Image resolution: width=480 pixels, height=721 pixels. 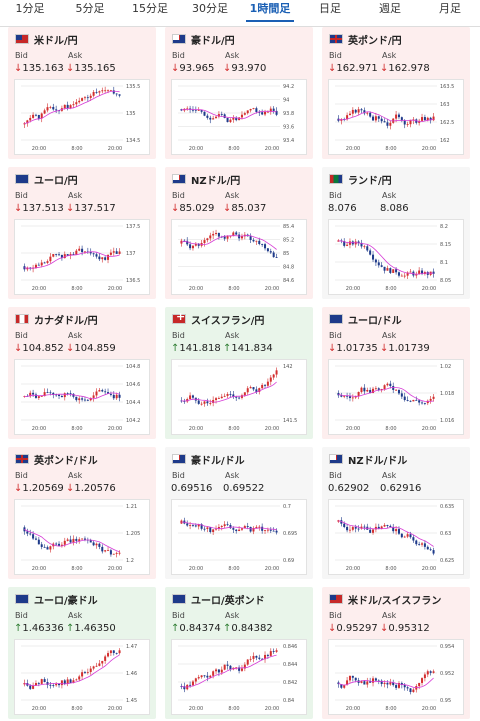 What do you see at coordinates (66, 601) in the screenshot?
I see `currency-pair-link: ユーロ/豪ドル` at bounding box center [66, 601].